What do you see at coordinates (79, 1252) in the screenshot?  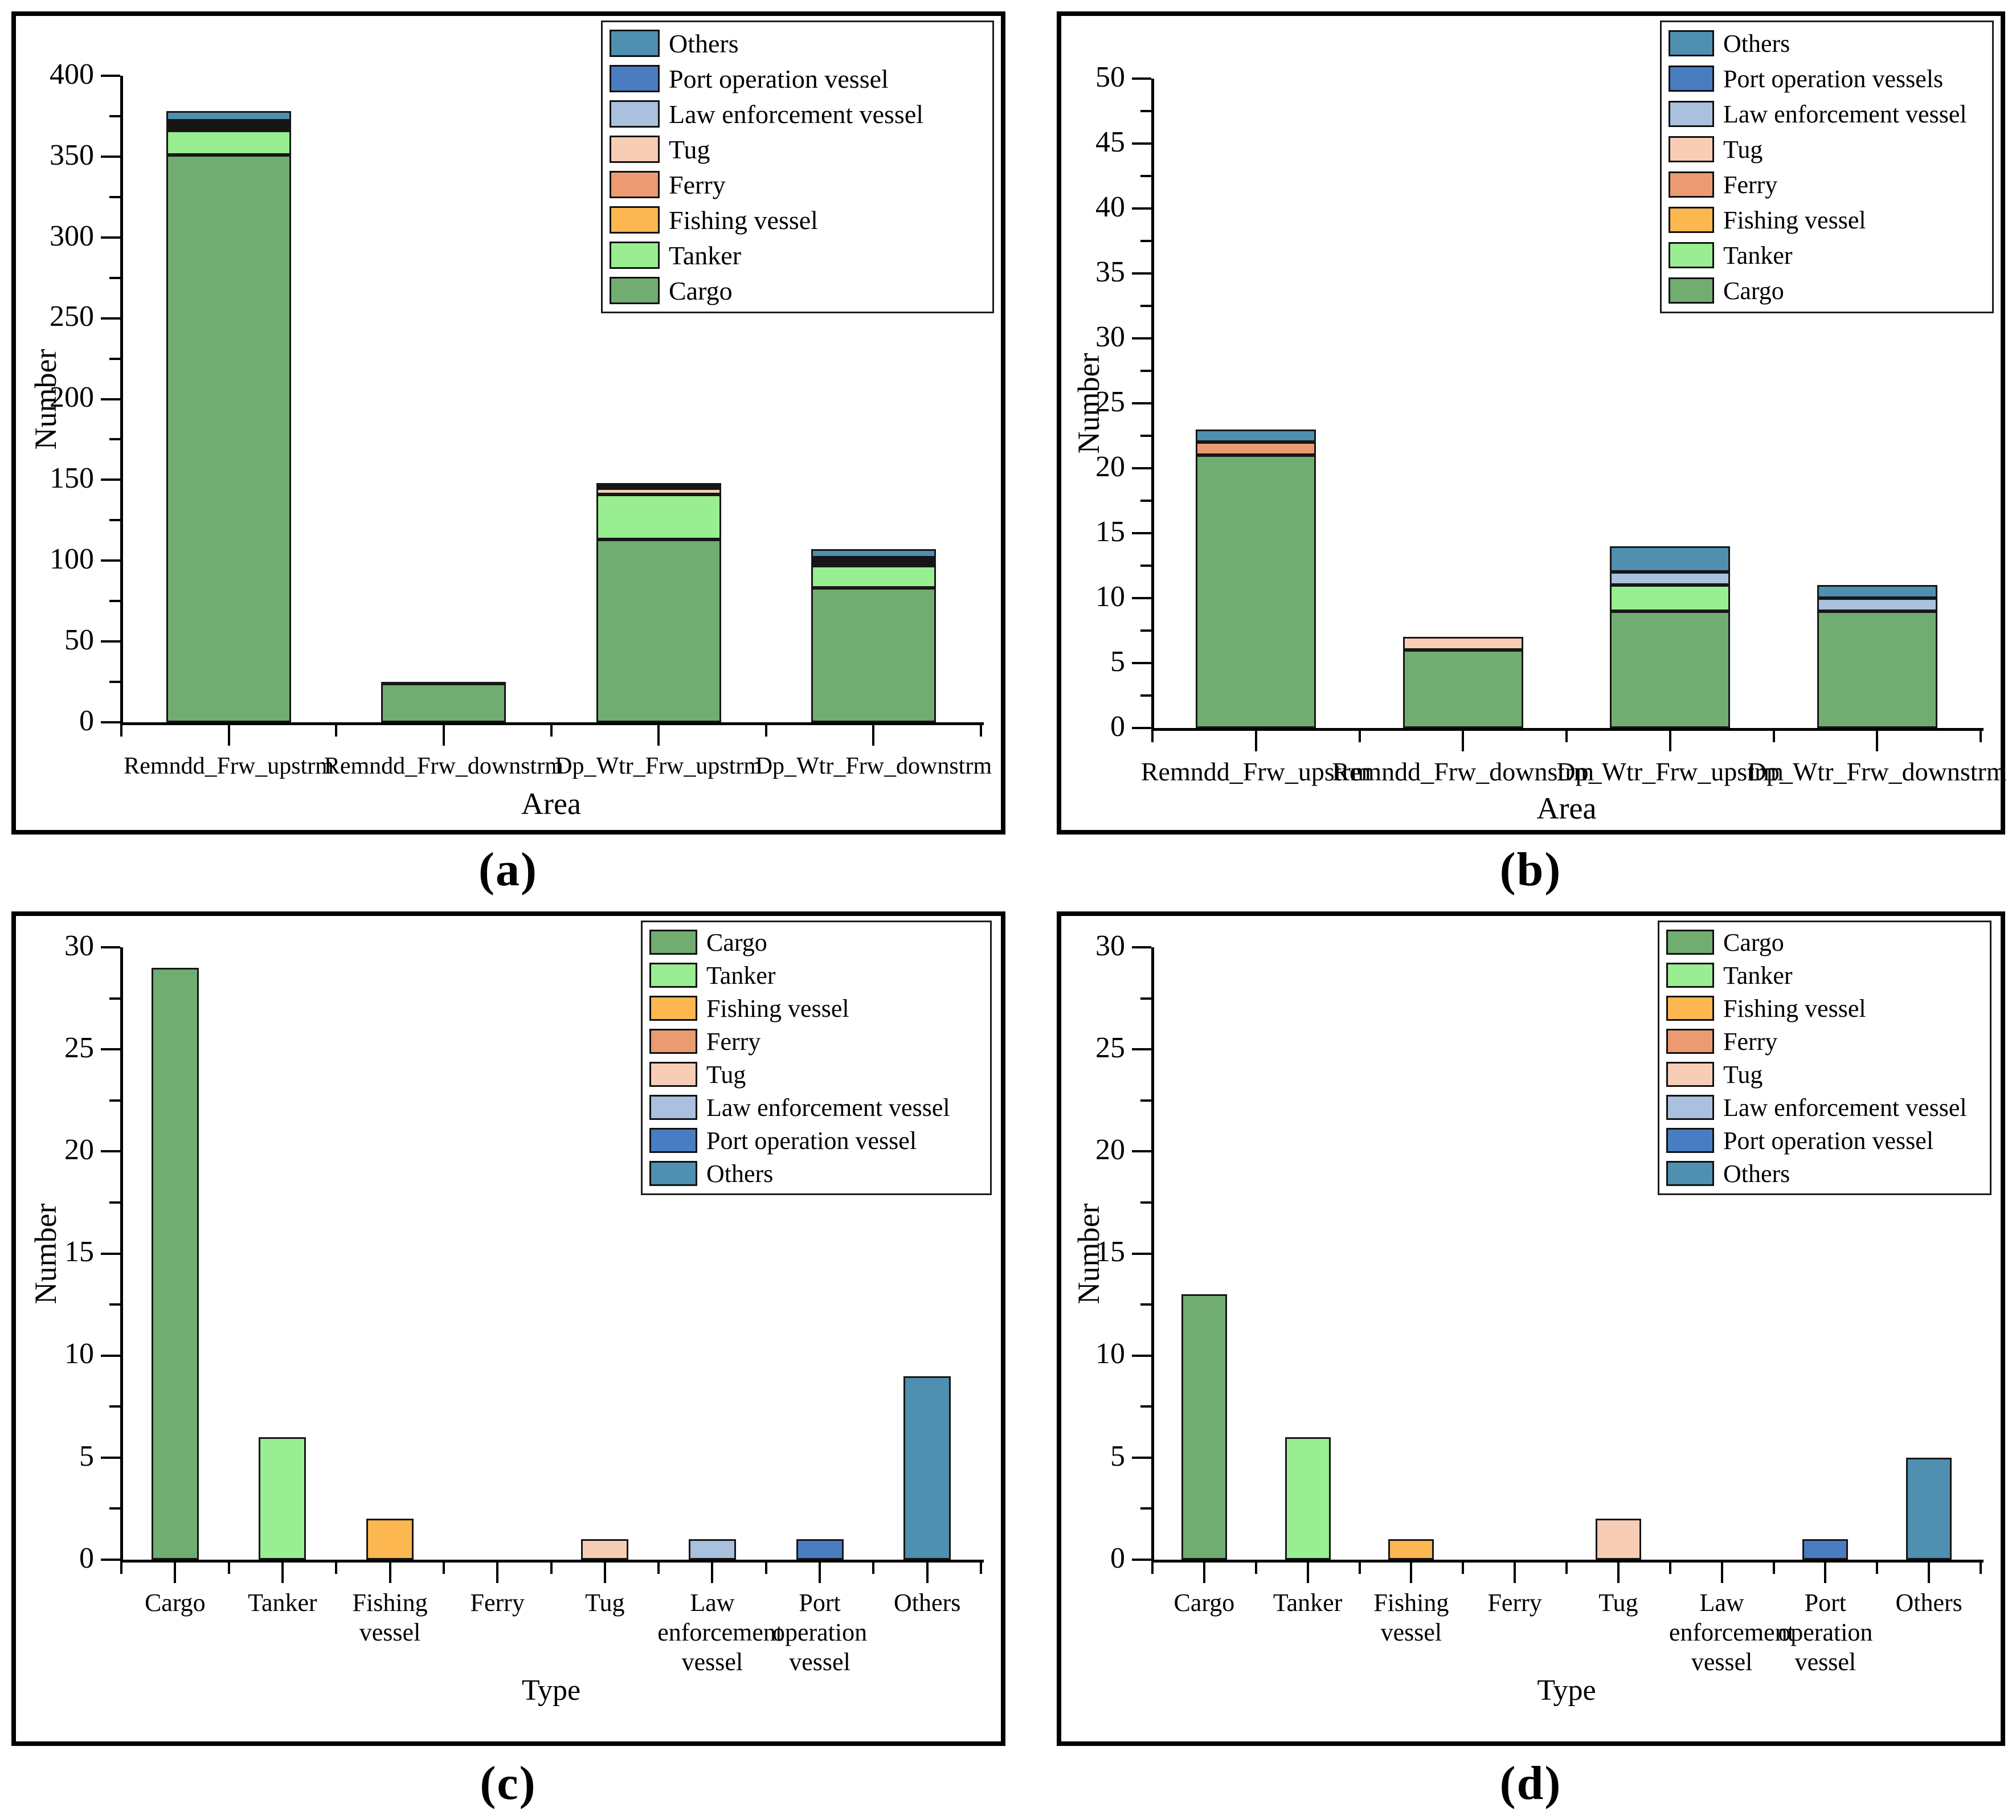 I see `y-tick-label: 15` at bounding box center [79, 1252].